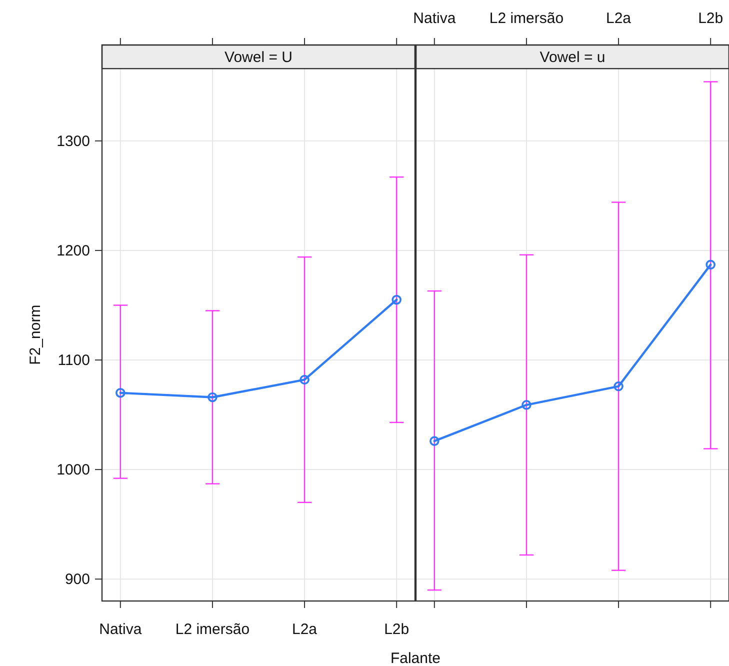  What do you see at coordinates (573, 57) in the screenshot?
I see `chart-title: Vowel = u` at bounding box center [573, 57].